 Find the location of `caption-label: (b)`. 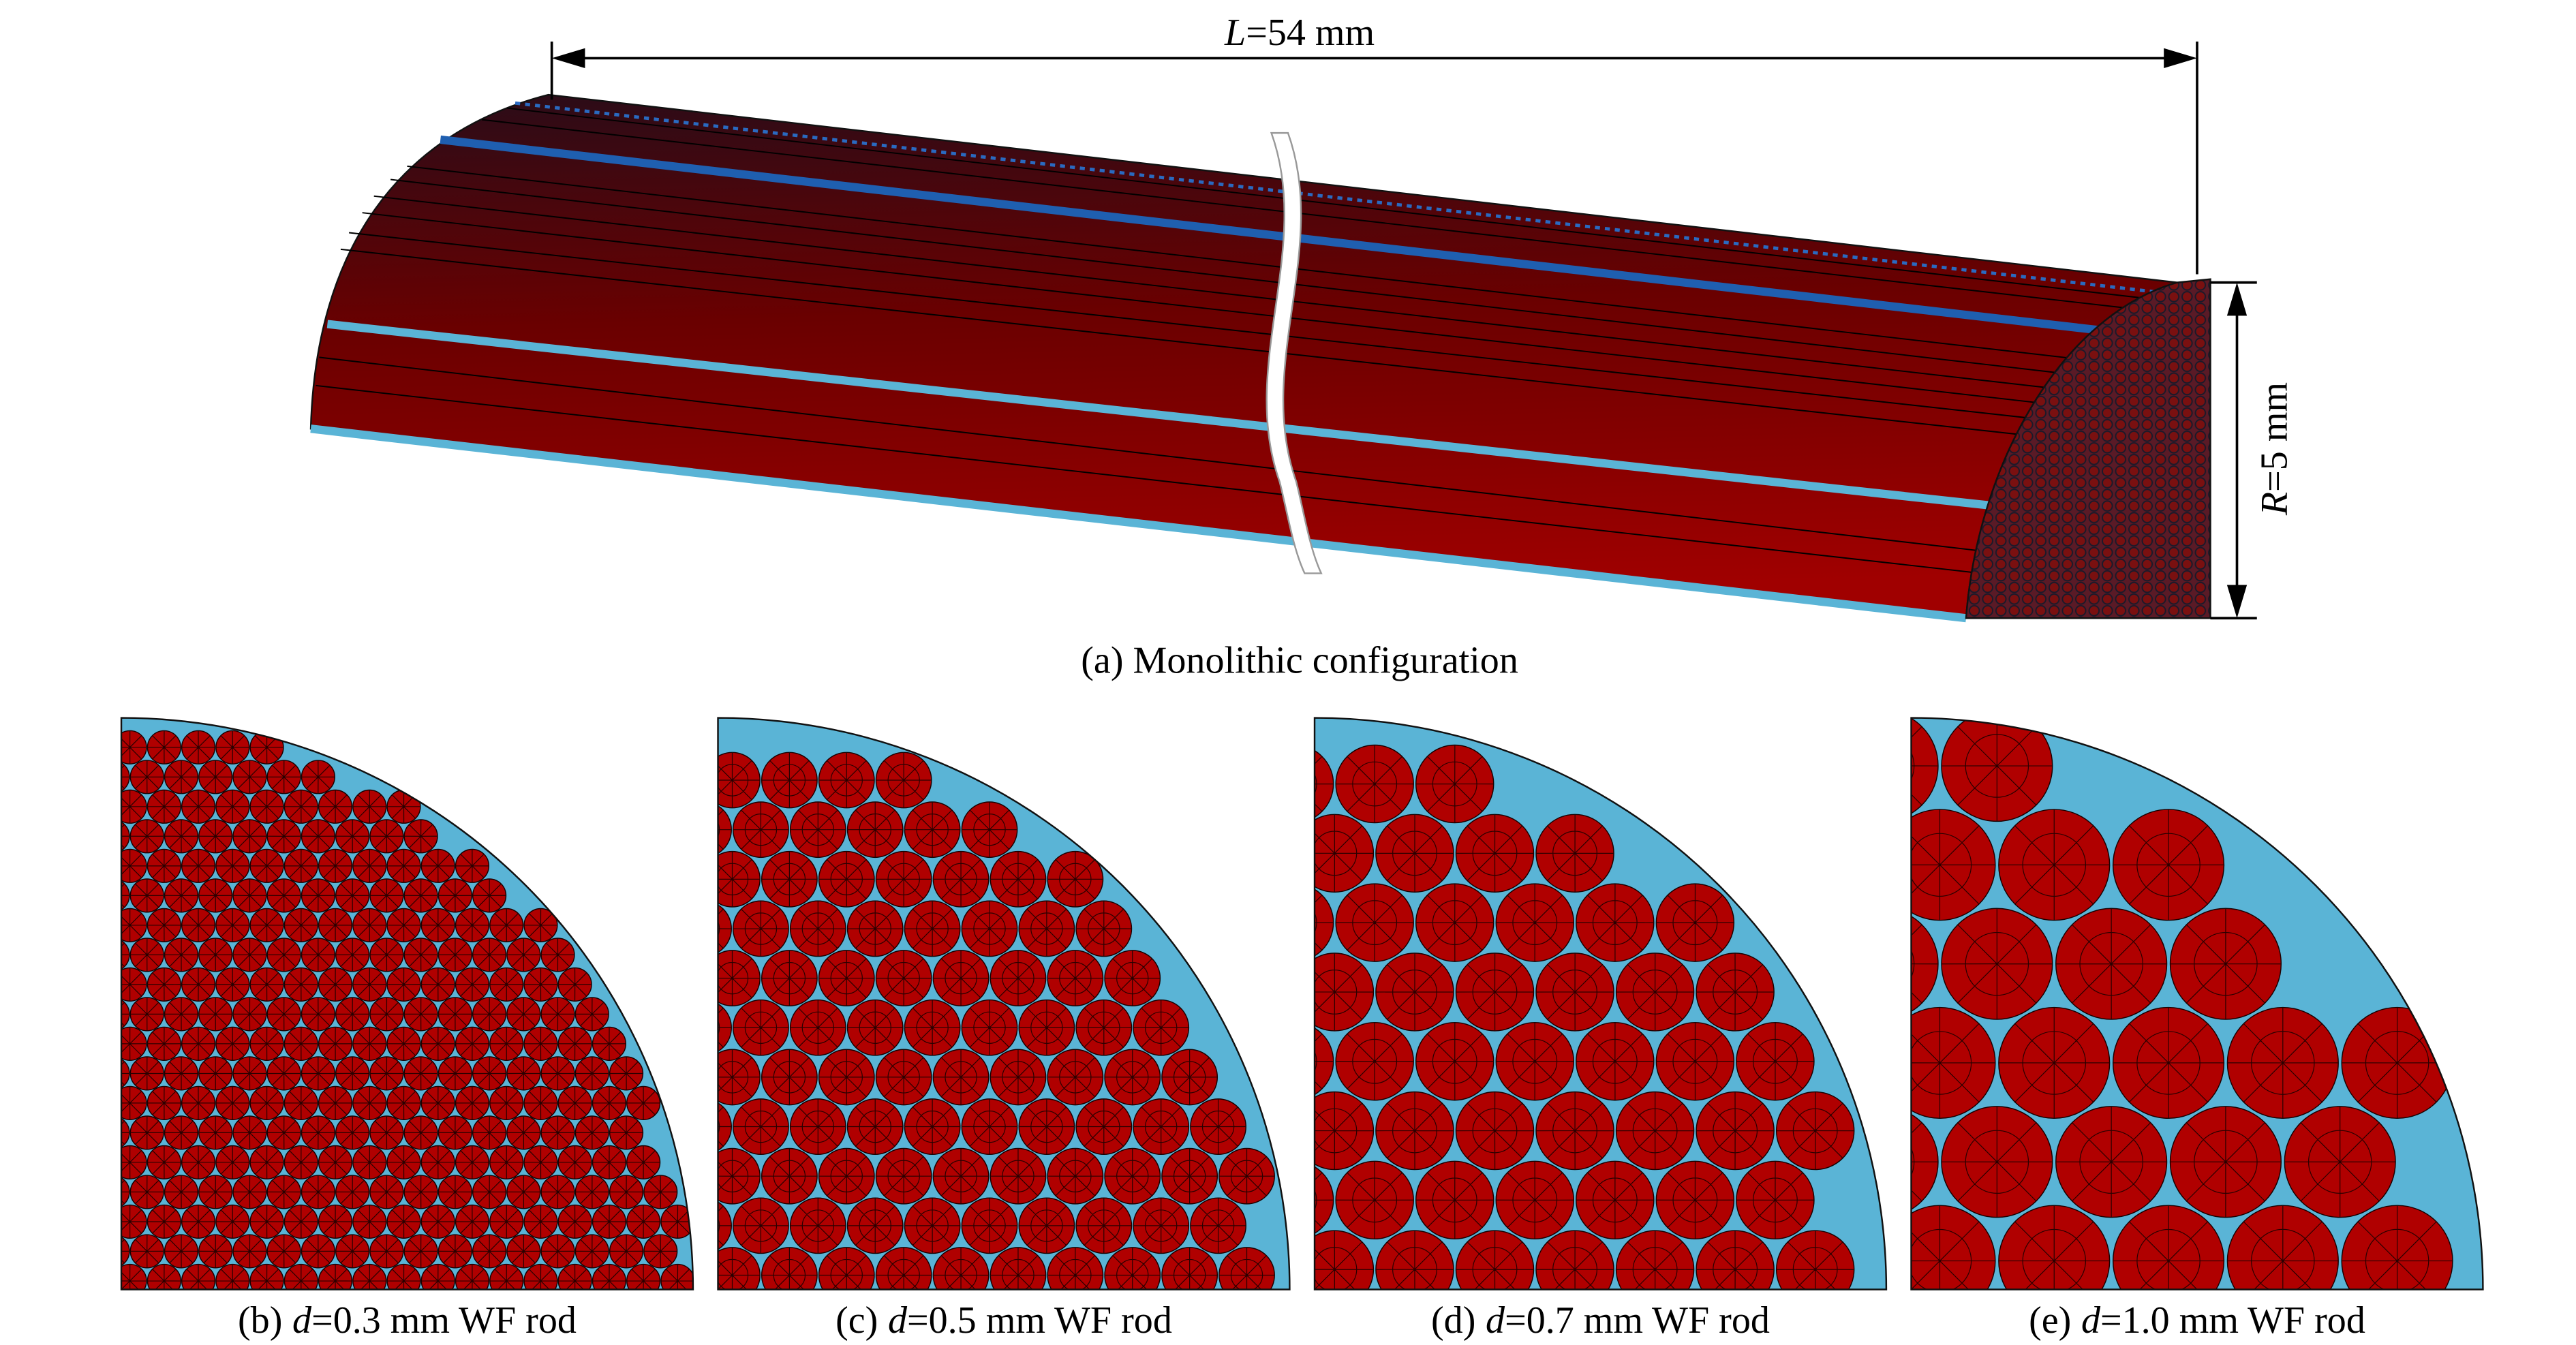

caption-label: (b) is located at coordinates (260, 1320).